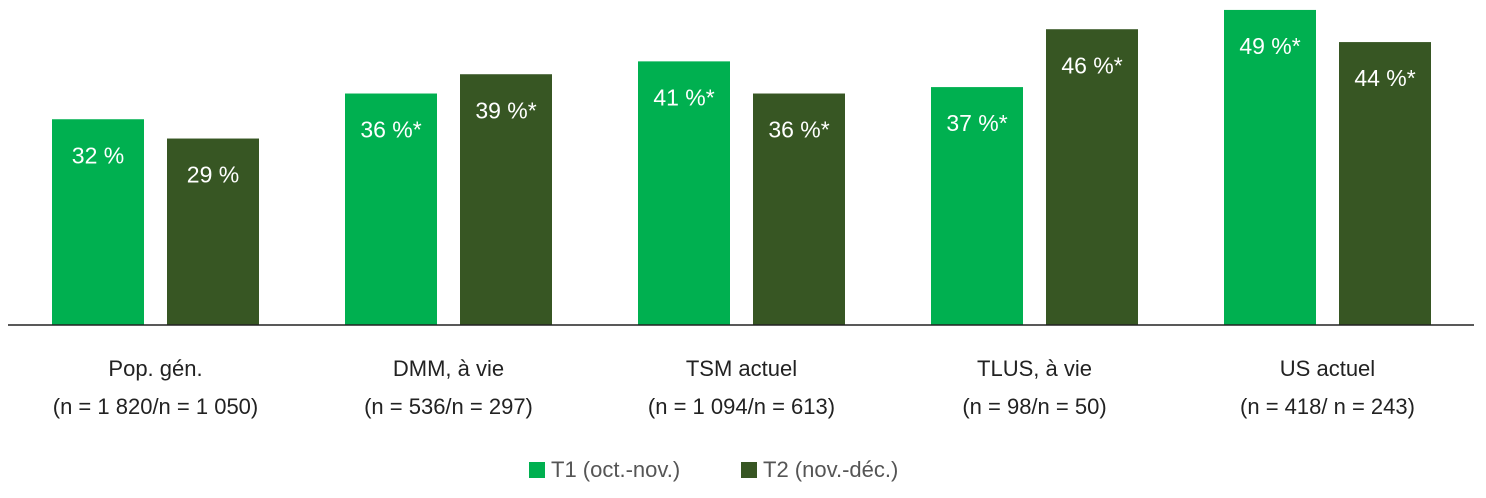  I want to click on x-tick-label: DMM, à vie, so click(448, 368).